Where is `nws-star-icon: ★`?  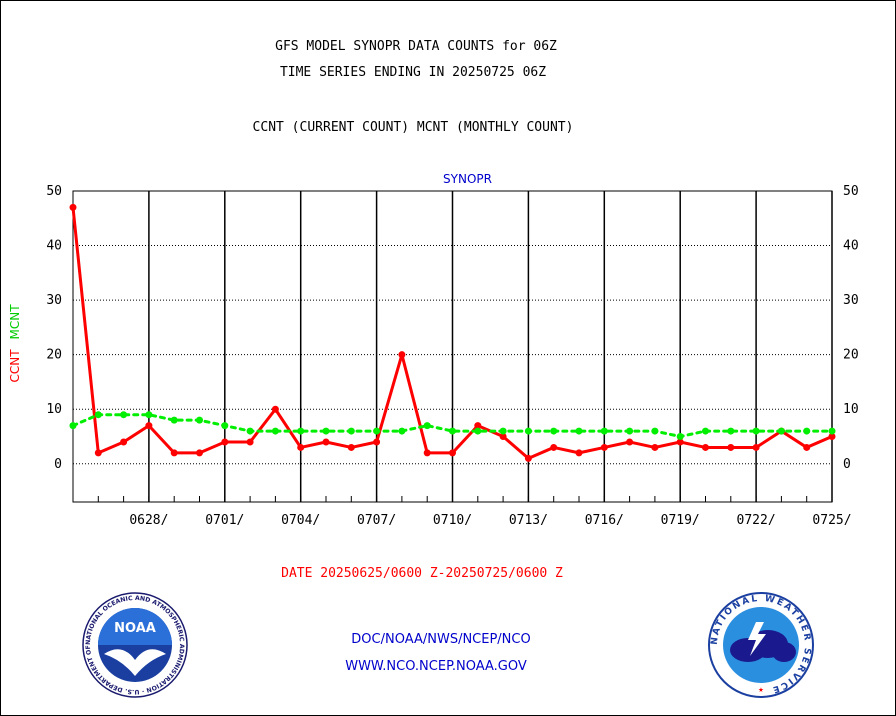 nws-star-icon: ★ is located at coordinates (761, 690).